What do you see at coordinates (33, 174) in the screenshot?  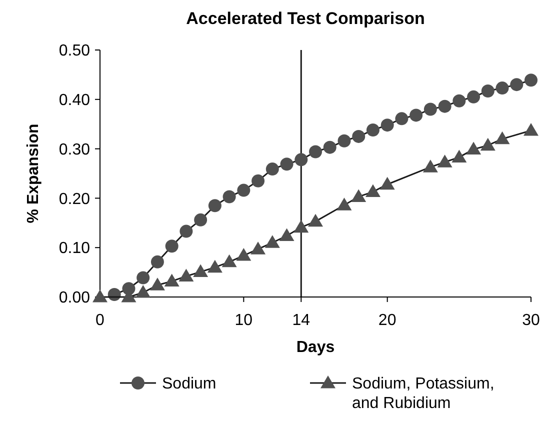 I see `y-axis-title: % Expansion` at bounding box center [33, 174].